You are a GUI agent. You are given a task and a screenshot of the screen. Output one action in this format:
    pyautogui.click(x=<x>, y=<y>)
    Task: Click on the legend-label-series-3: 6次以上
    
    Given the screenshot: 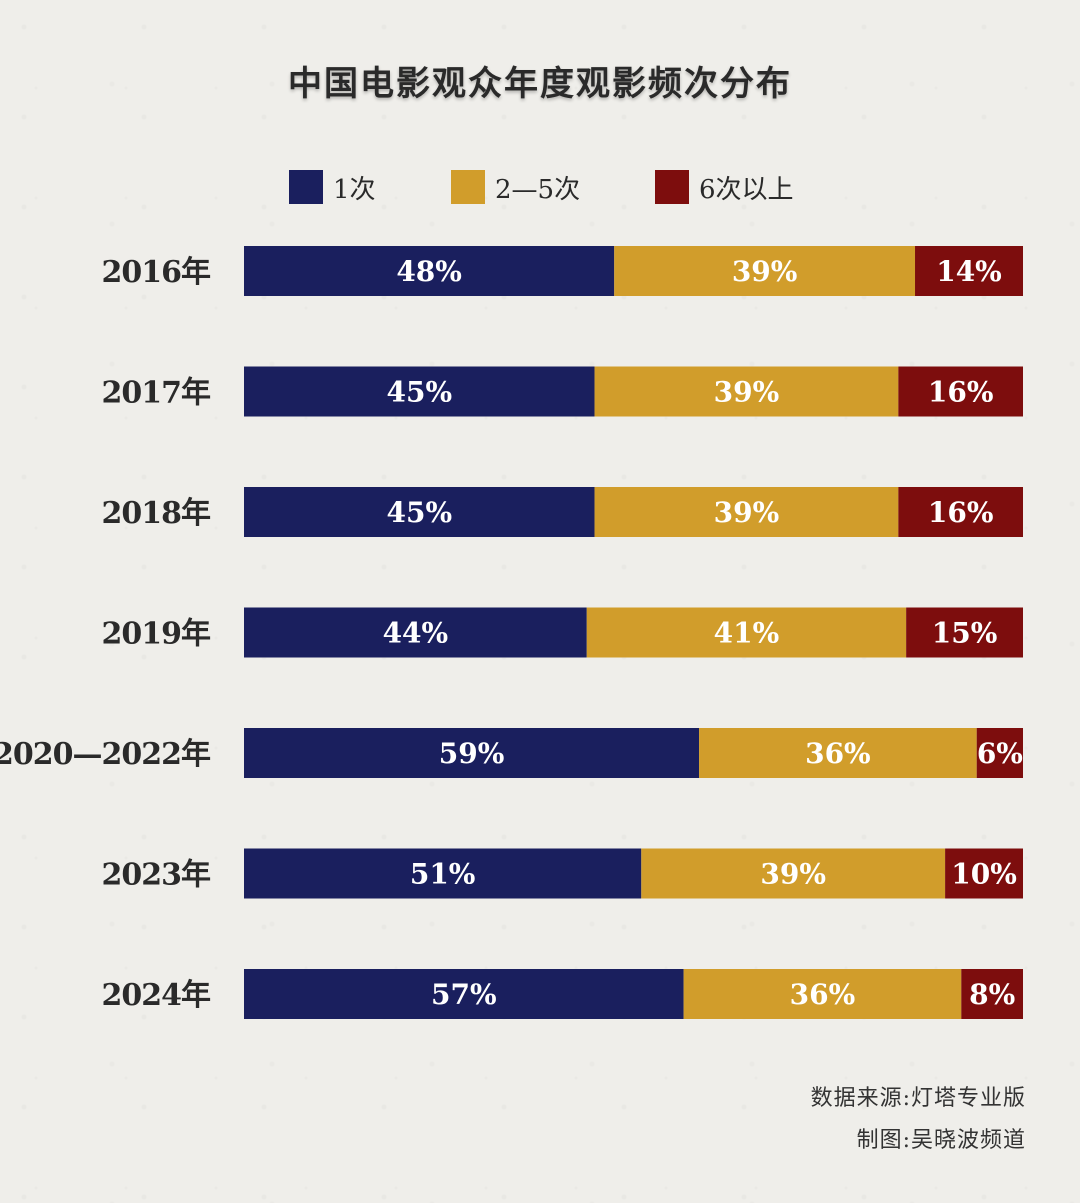 What is the action you would take?
    pyautogui.click(x=746, y=189)
    